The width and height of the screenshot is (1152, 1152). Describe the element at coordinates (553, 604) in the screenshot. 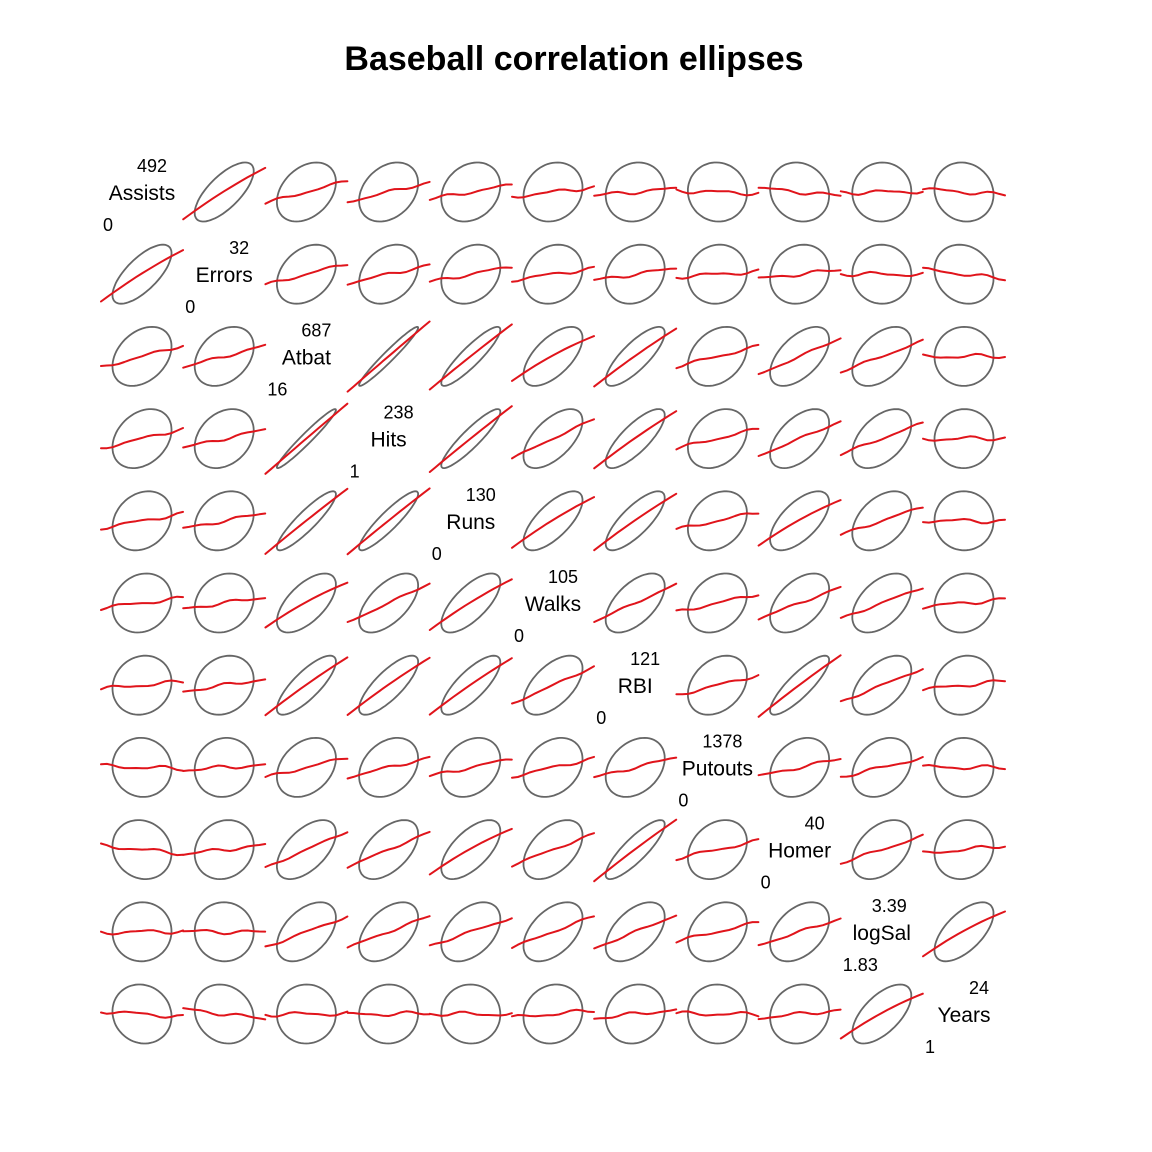

I see `variable-label-walks: Walks` at that location.